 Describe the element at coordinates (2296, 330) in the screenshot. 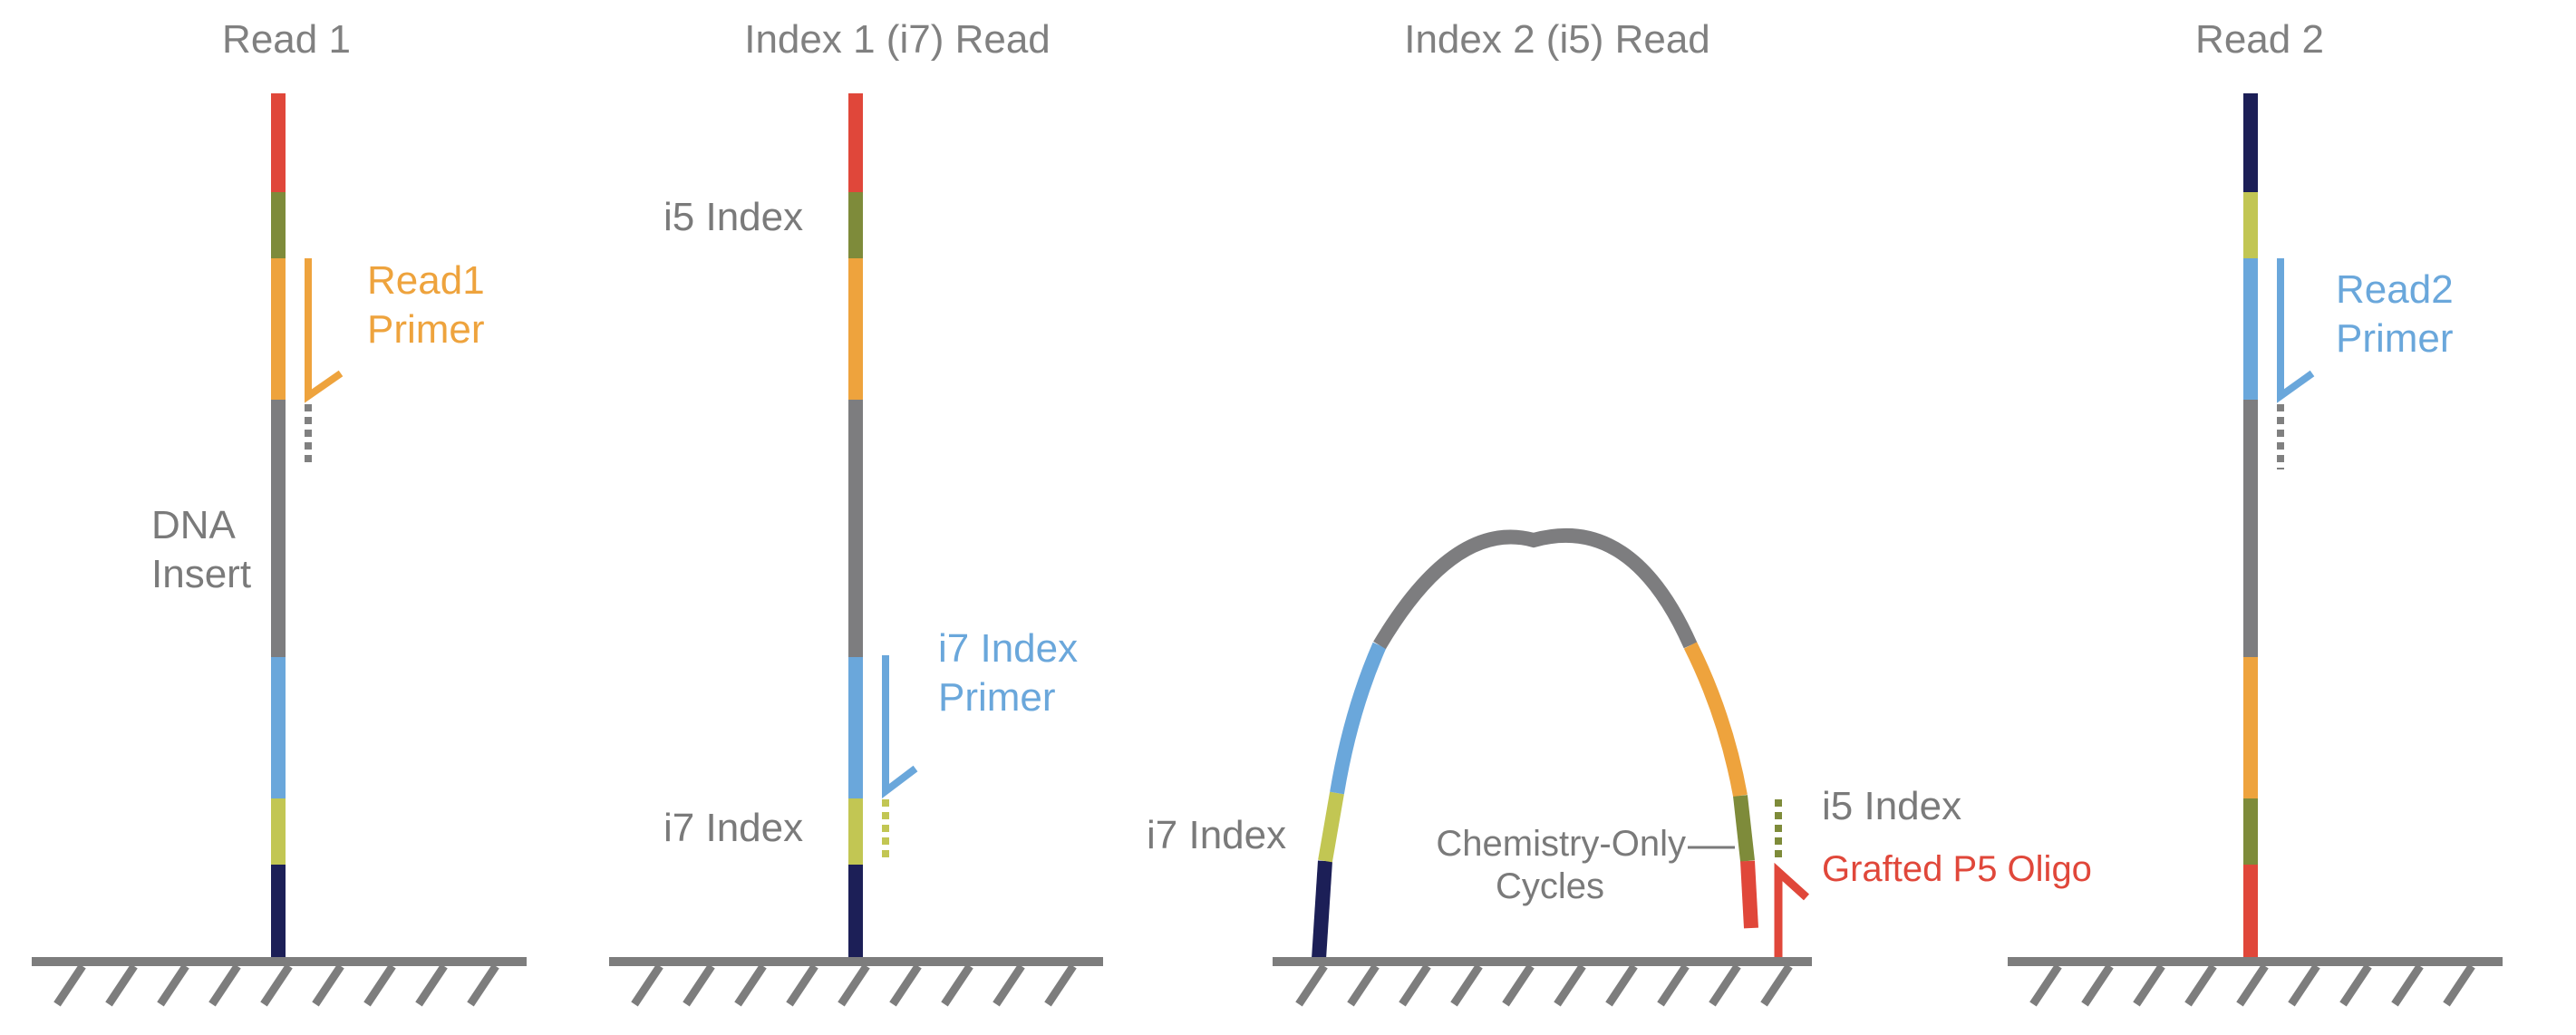

I see `read2-primer-hook` at that location.